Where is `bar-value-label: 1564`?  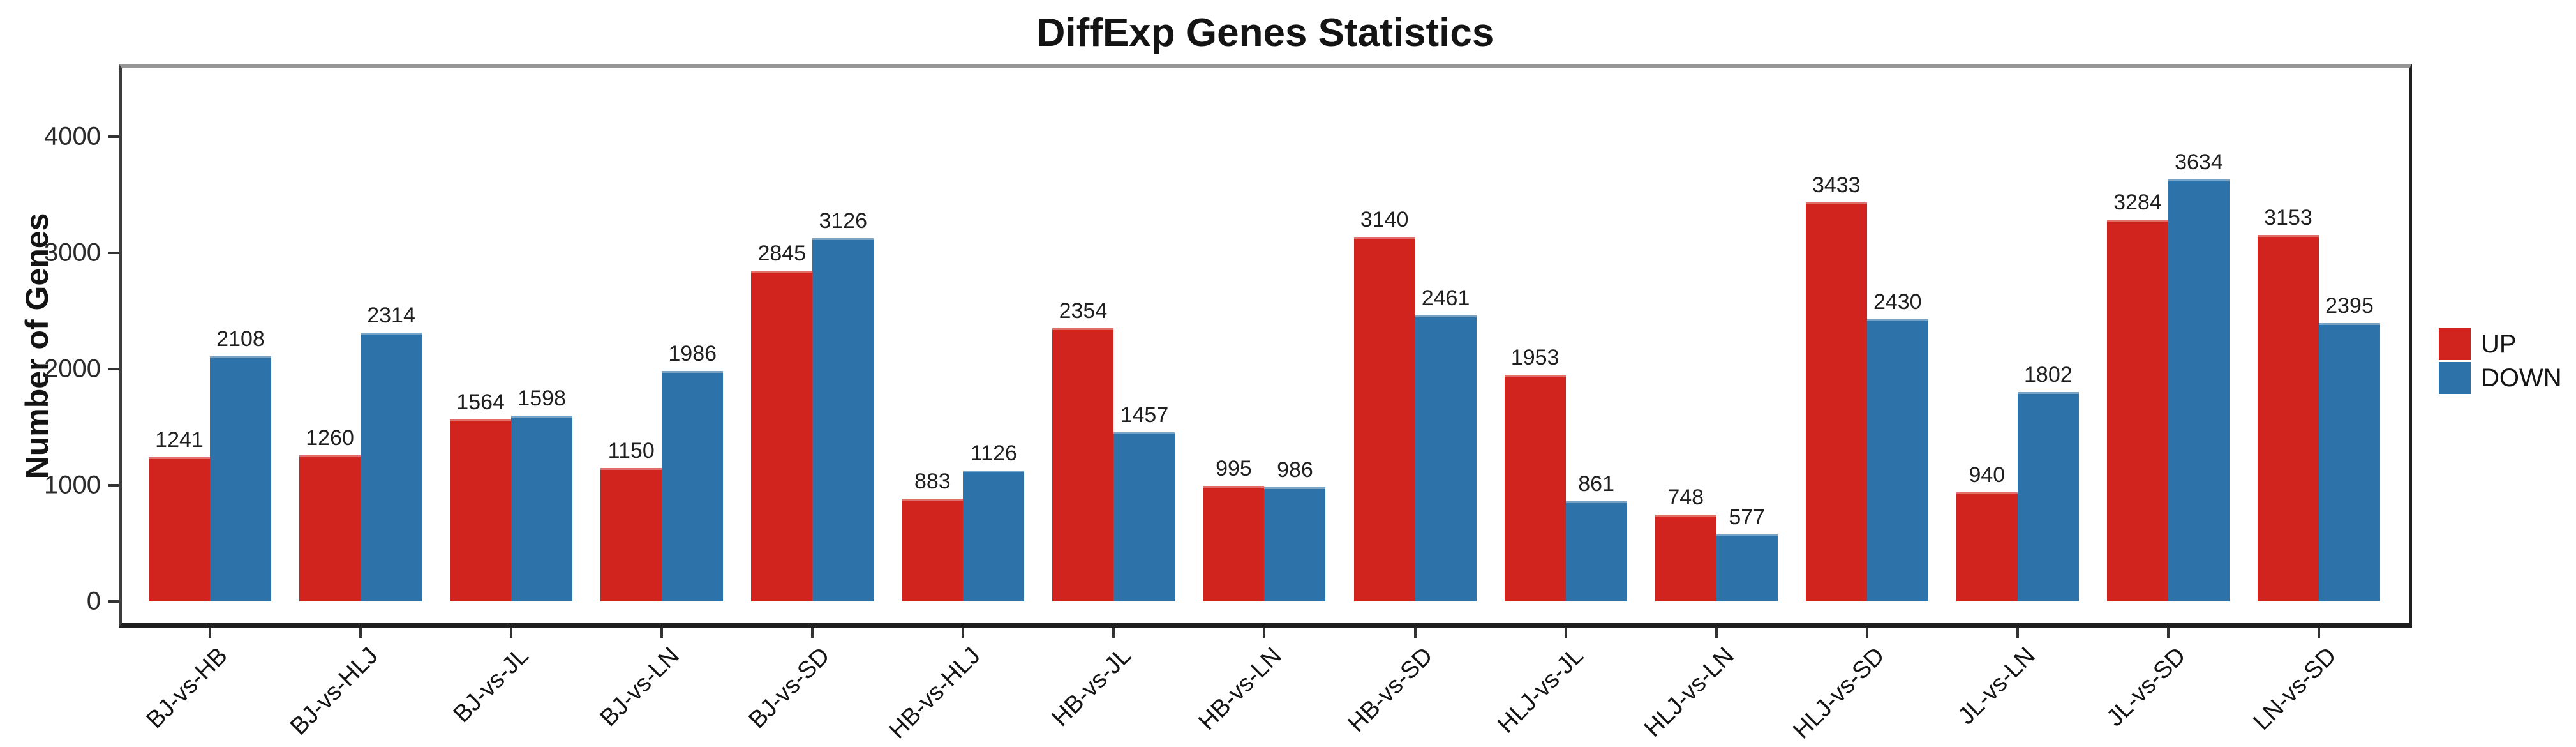 bar-value-label: 1564 is located at coordinates (480, 402).